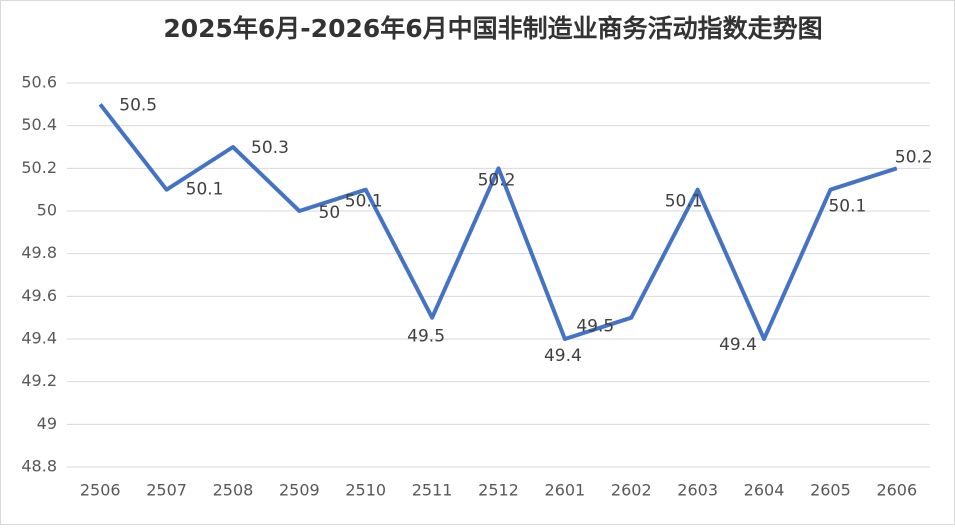  Describe the element at coordinates (498, 490) in the screenshot. I see `x-tick-label: 2512` at that location.